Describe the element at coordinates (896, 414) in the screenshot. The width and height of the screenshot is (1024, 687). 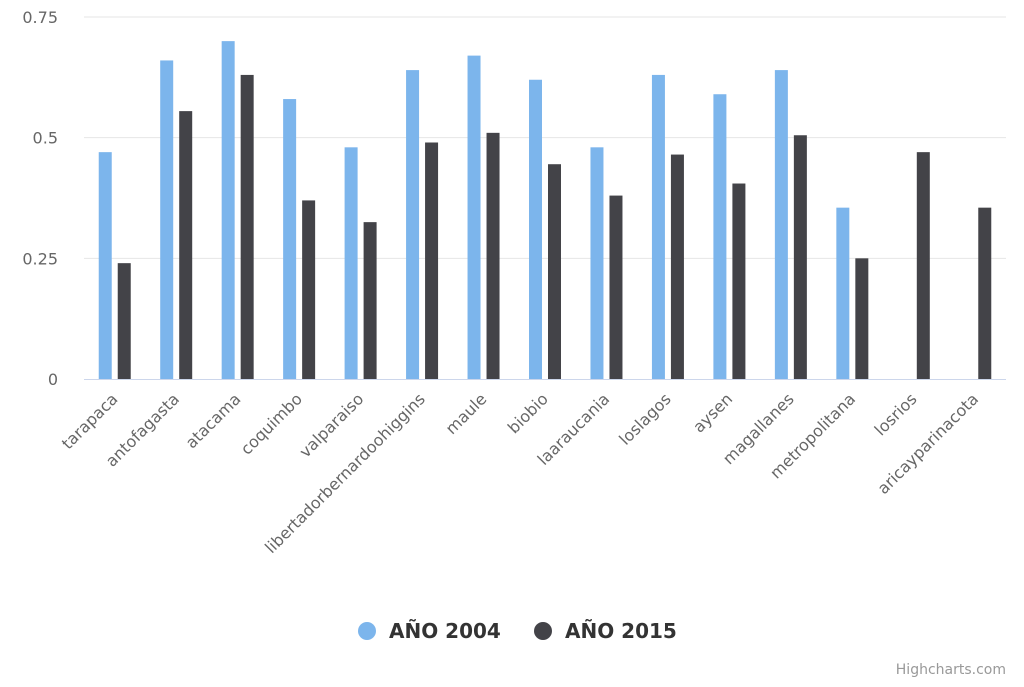
I see `x-tick-label: losrios` at that location.